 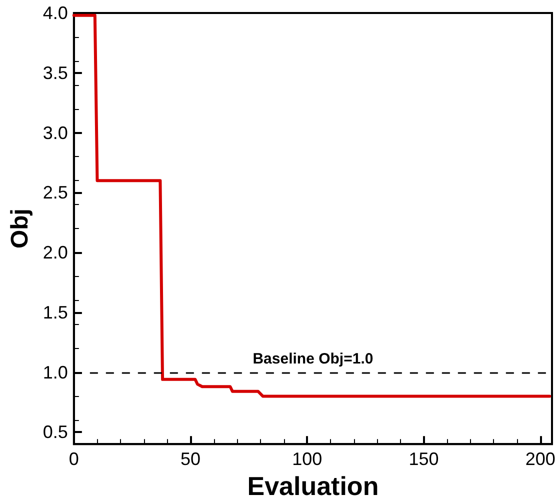 What do you see at coordinates (55, 13) in the screenshot?
I see `y-tick-label: 4.0` at bounding box center [55, 13].